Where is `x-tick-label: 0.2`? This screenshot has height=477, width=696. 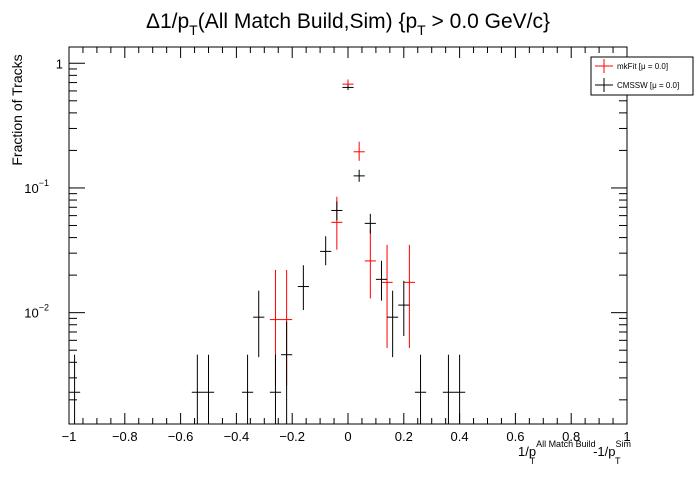 x-tick-label: 0.2 is located at coordinates (404, 436).